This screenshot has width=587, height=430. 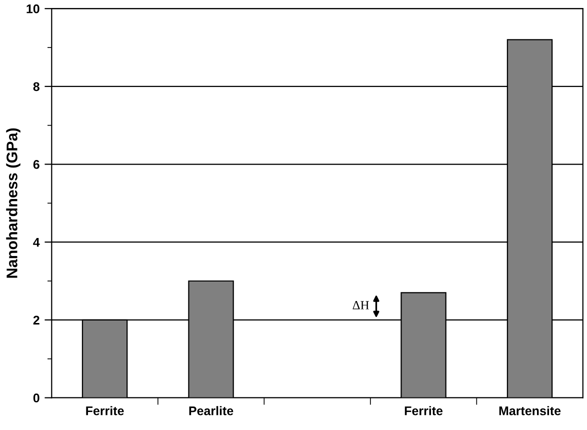 What do you see at coordinates (36, 242) in the screenshot?
I see `y-tick-label: 4` at bounding box center [36, 242].